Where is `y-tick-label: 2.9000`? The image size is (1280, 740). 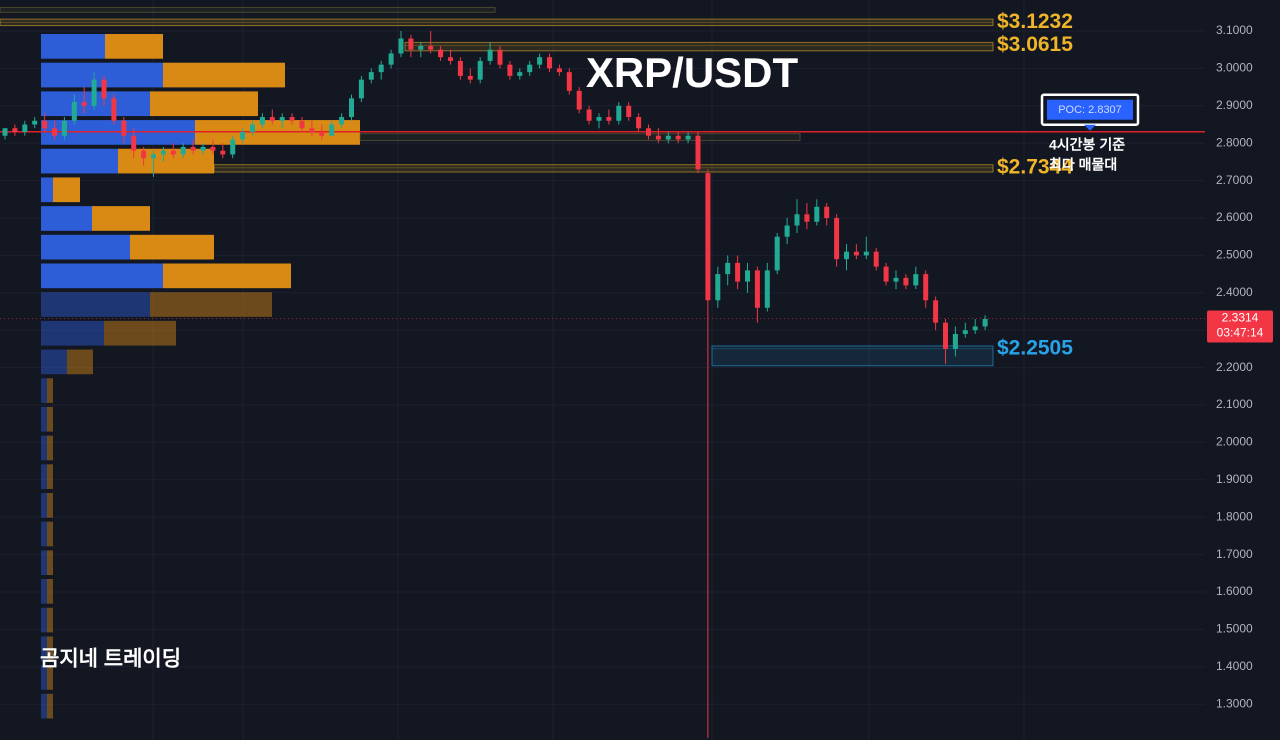 y-tick-label: 2.9000 is located at coordinates (1234, 105).